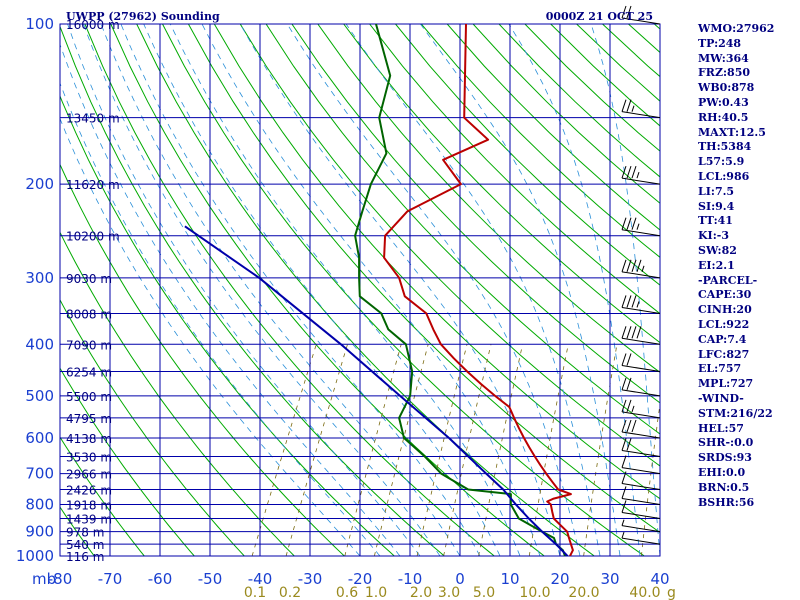 The image size is (800, 600). Describe the element at coordinates (721, 428) in the screenshot. I see `index-item: HEL:57` at that location.